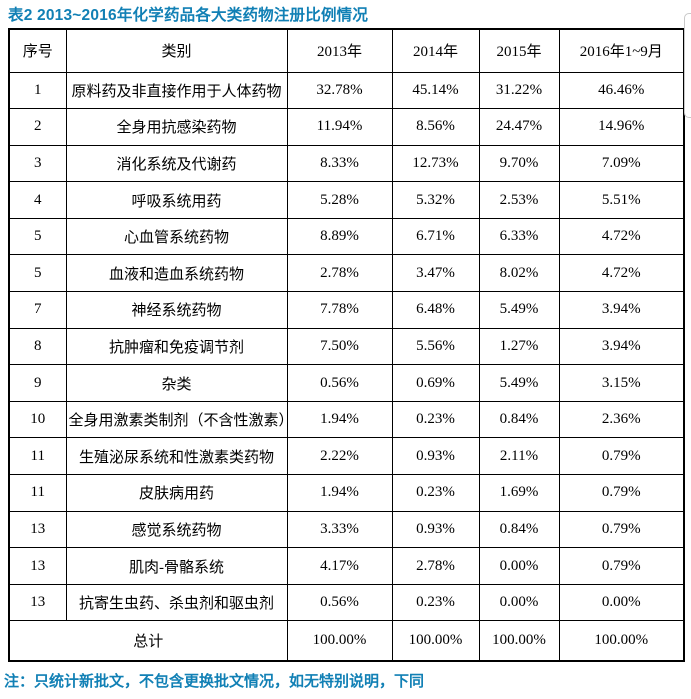 The height and width of the screenshot is (699, 691). I want to click on total-row: 总计 100.00% 100.00% 100.00% 100.00%, so click(346, 641).